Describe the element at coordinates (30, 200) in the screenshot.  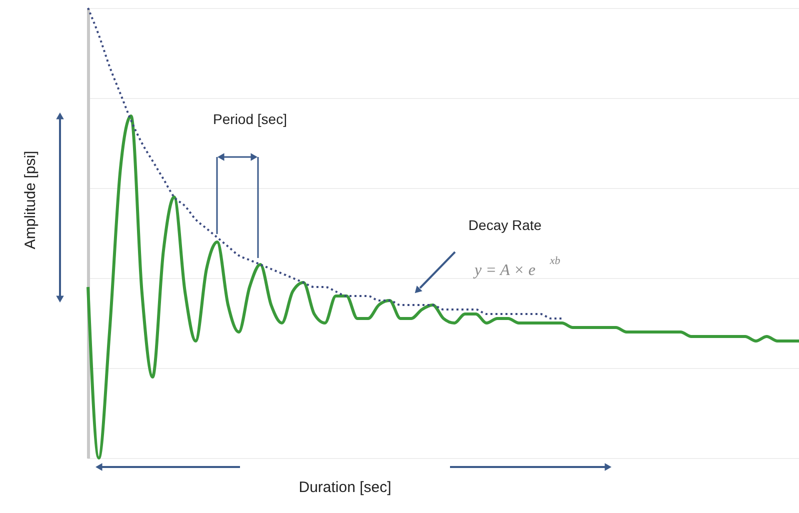
I see `y-axis-title: Amplitude [psi]` at that location.